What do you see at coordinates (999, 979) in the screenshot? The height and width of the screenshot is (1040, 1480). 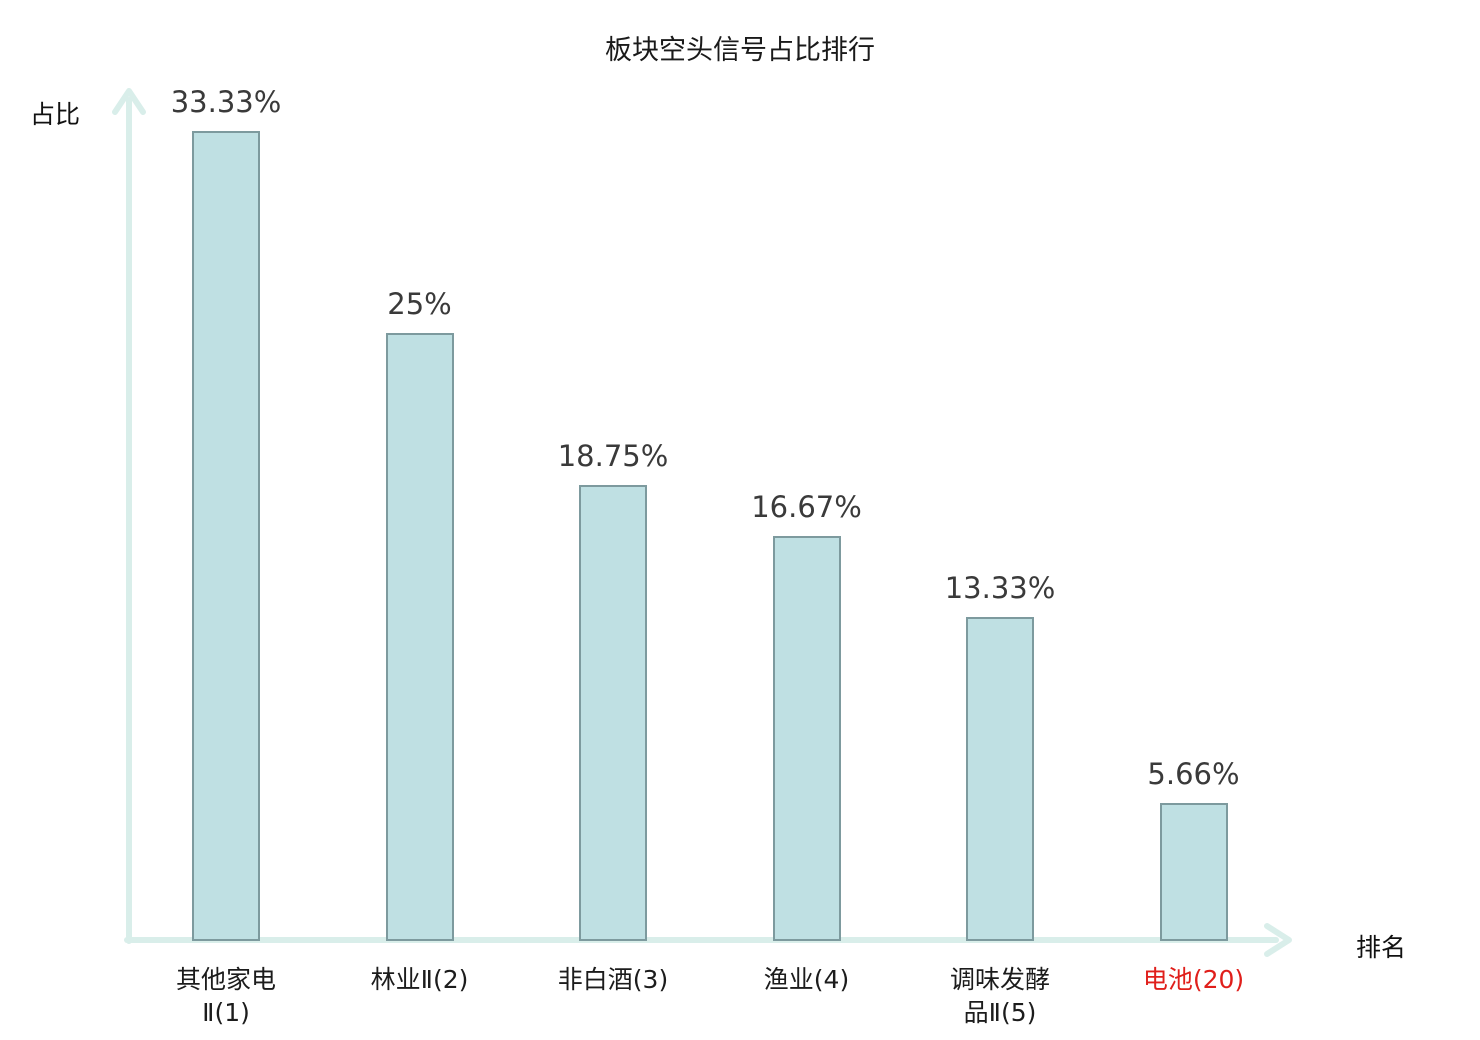 I see `category-label-line: 调味发酵` at bounding box center [999, 979].